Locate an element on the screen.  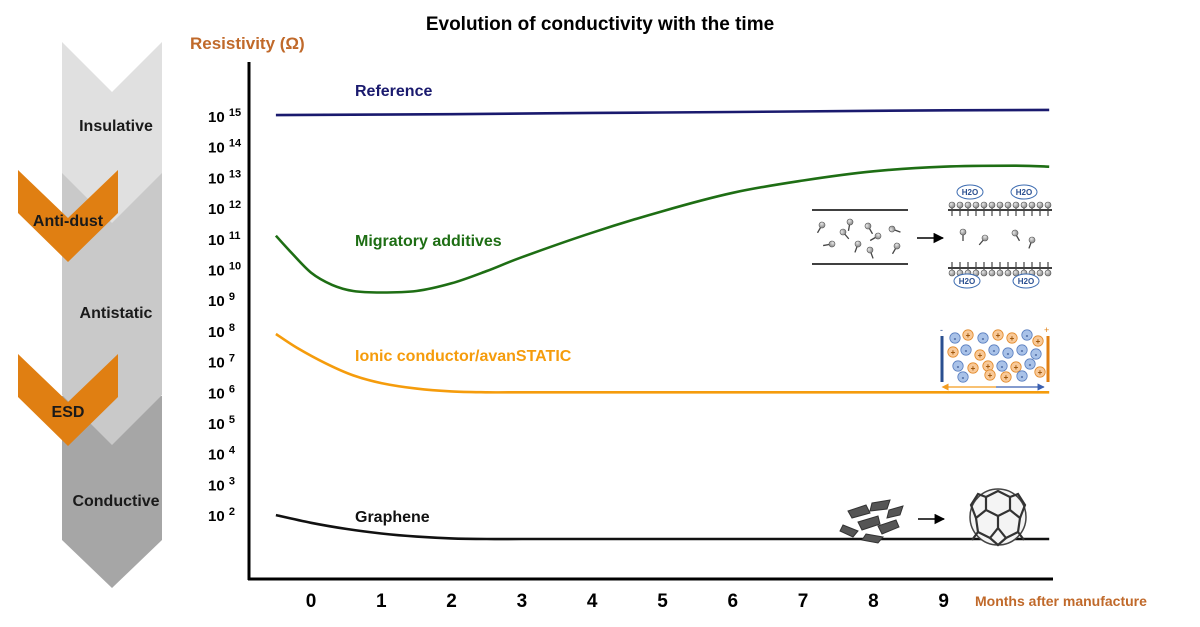
y-tick-label: 10 4 is located at coordinates (222, 454).